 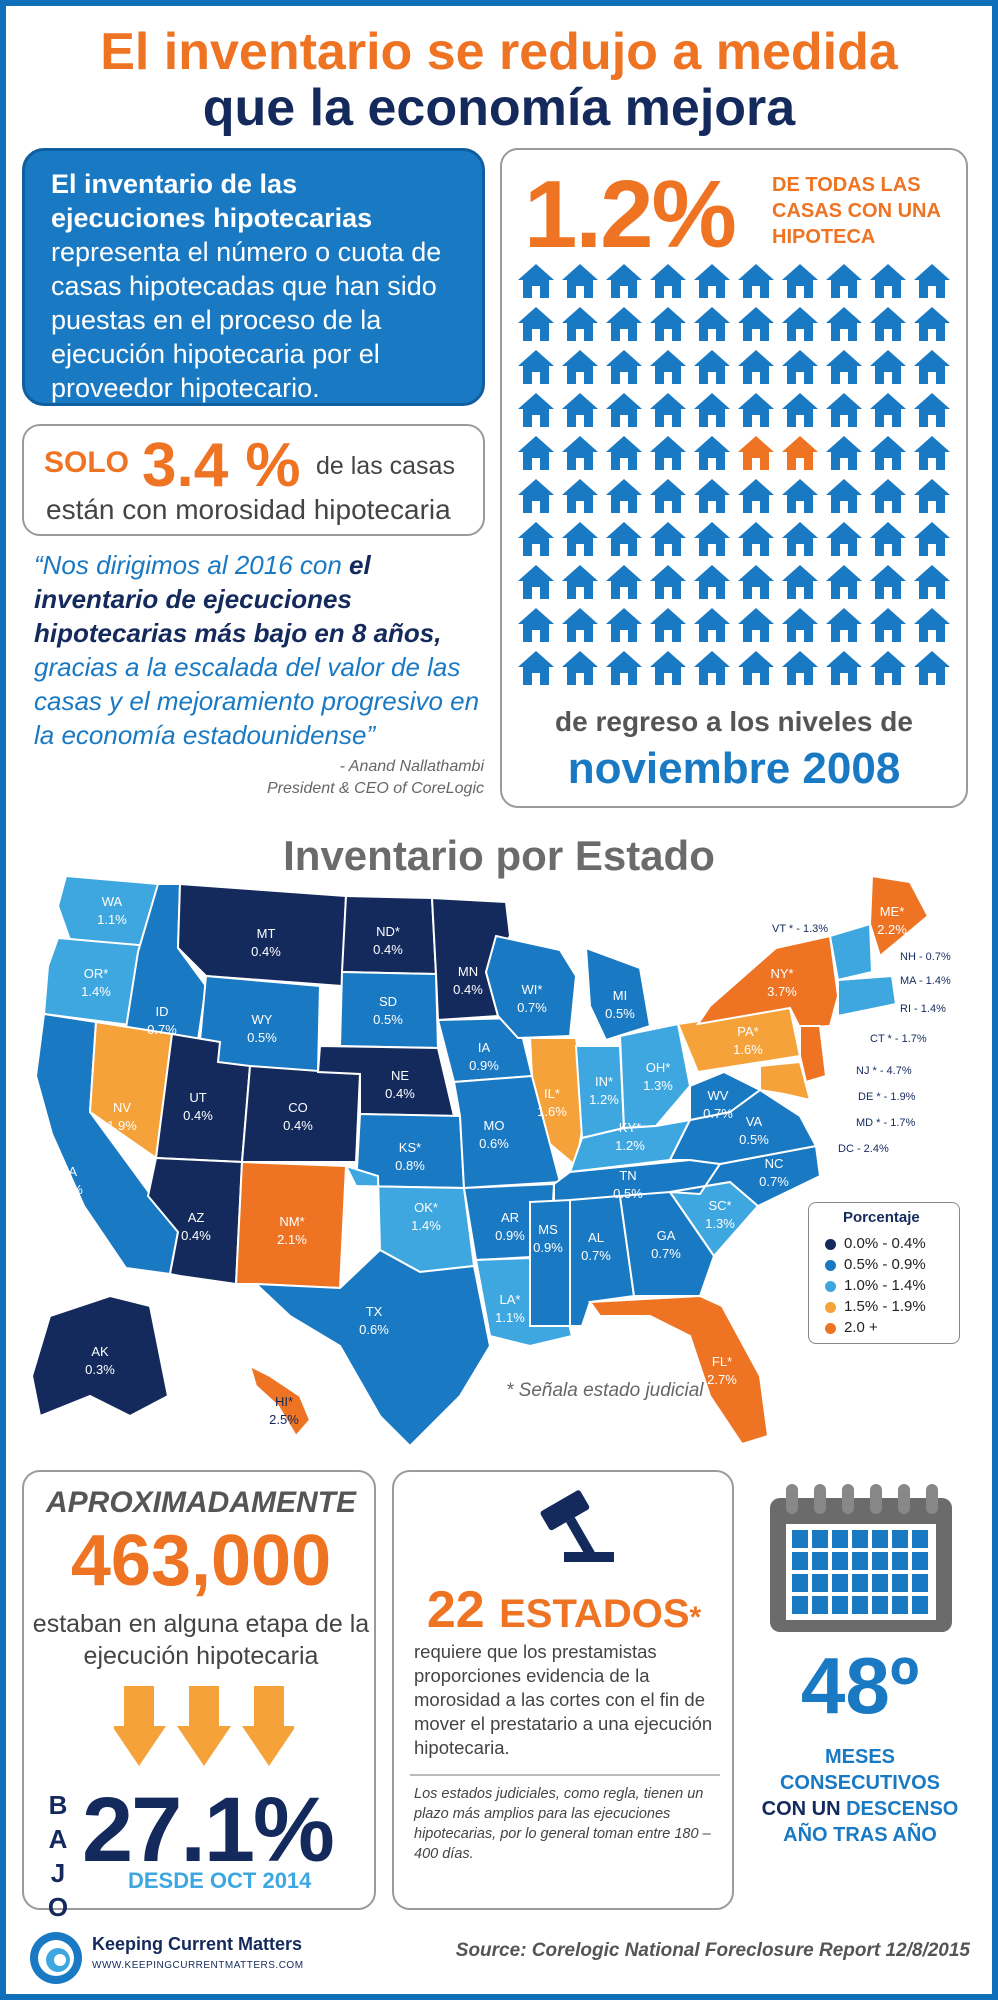 I want to click on state-code-label: WA, so click(x=112, y=901).